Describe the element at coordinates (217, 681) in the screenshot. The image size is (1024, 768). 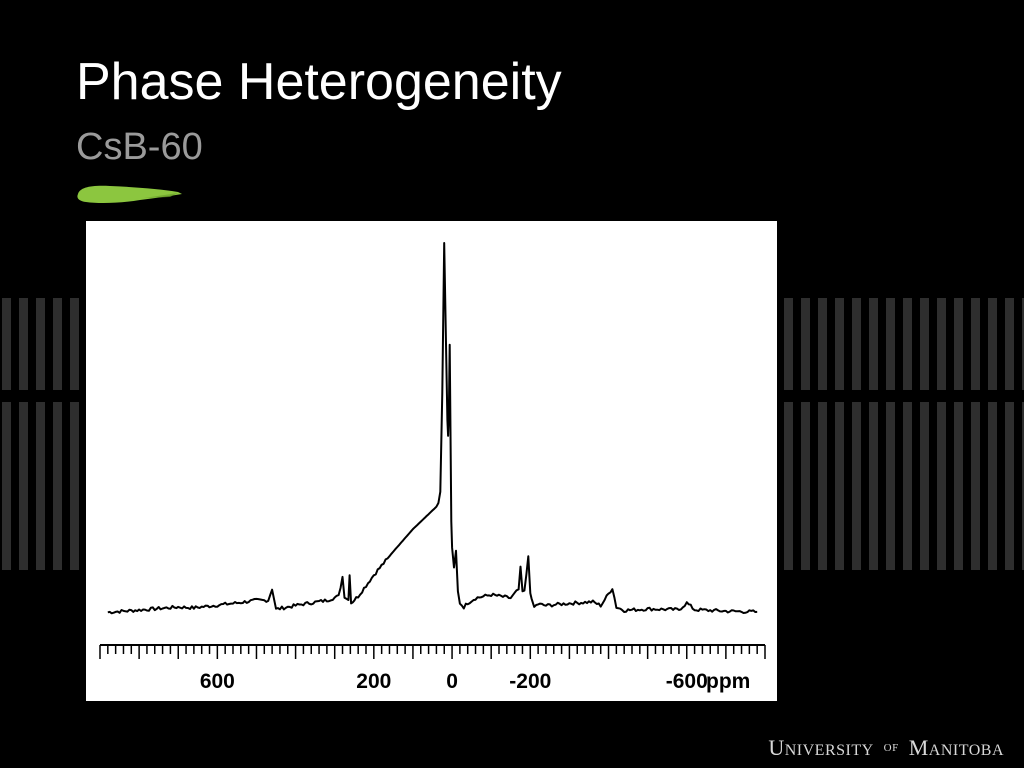
I see `tick-label-600: 600` at that location.